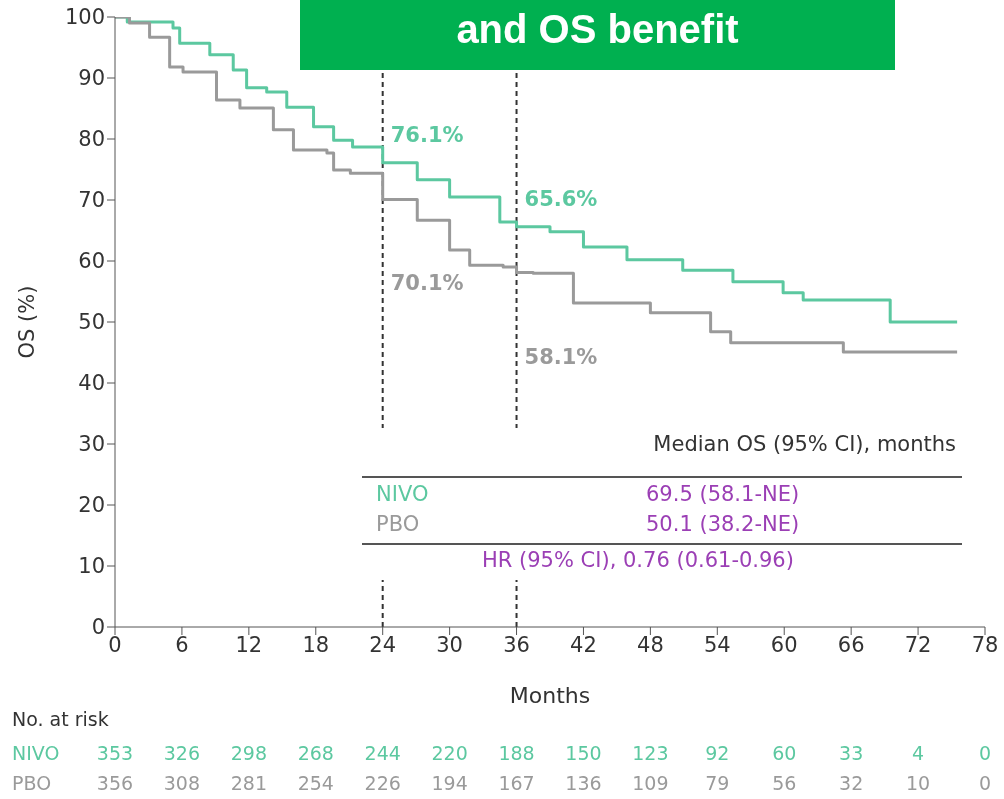  What do you see at coordinates (804, 444) in the screenshot?
I see `annotation: Median OS (95% CI), months` at bounding box center [804, 444].